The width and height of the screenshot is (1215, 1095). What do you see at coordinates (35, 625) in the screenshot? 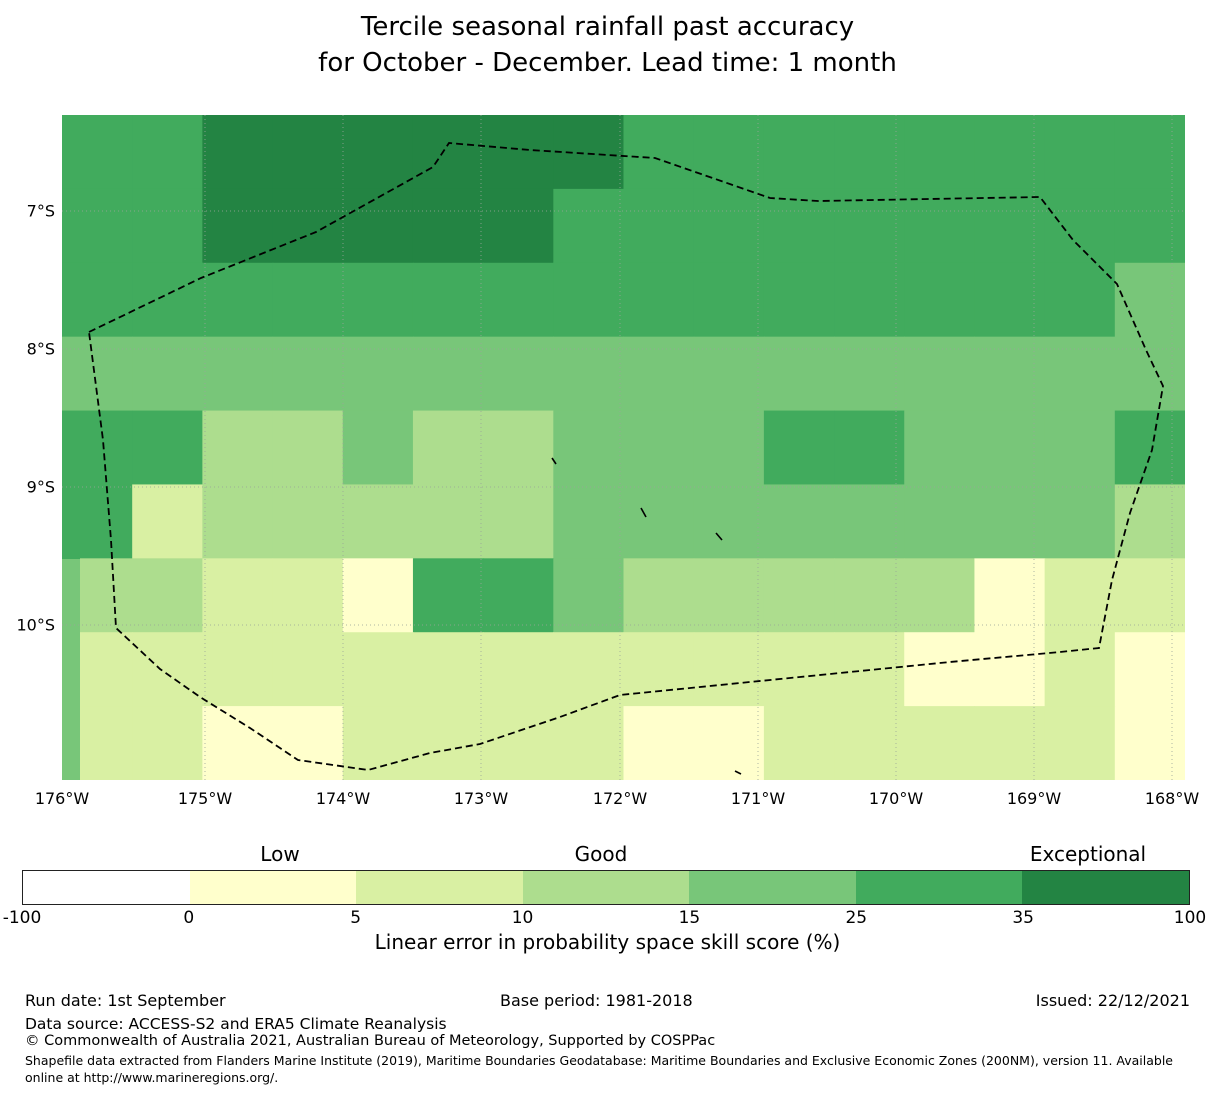
I see `lat-tick-label: 10°S` at bounding box center [35, 625].